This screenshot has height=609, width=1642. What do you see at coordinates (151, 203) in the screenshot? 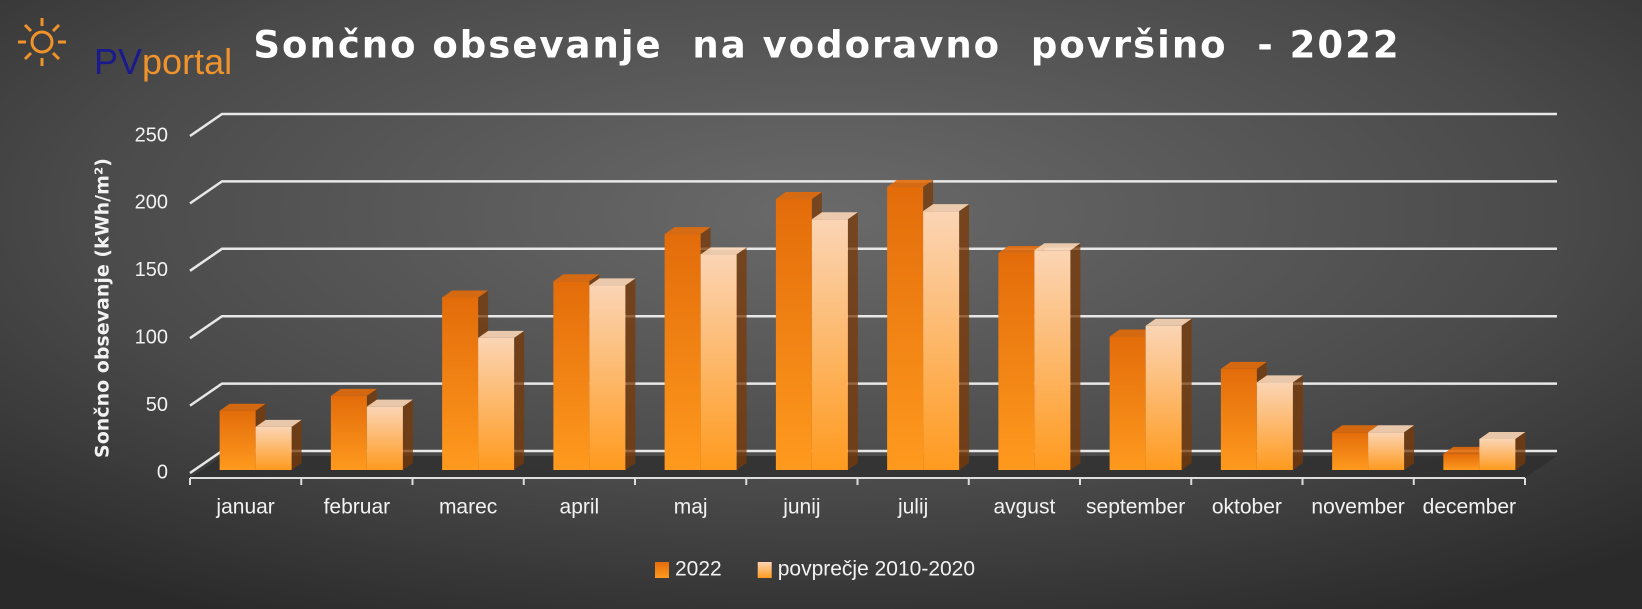
I see `y-tick-label: 200` at bounding box center [151, 203].